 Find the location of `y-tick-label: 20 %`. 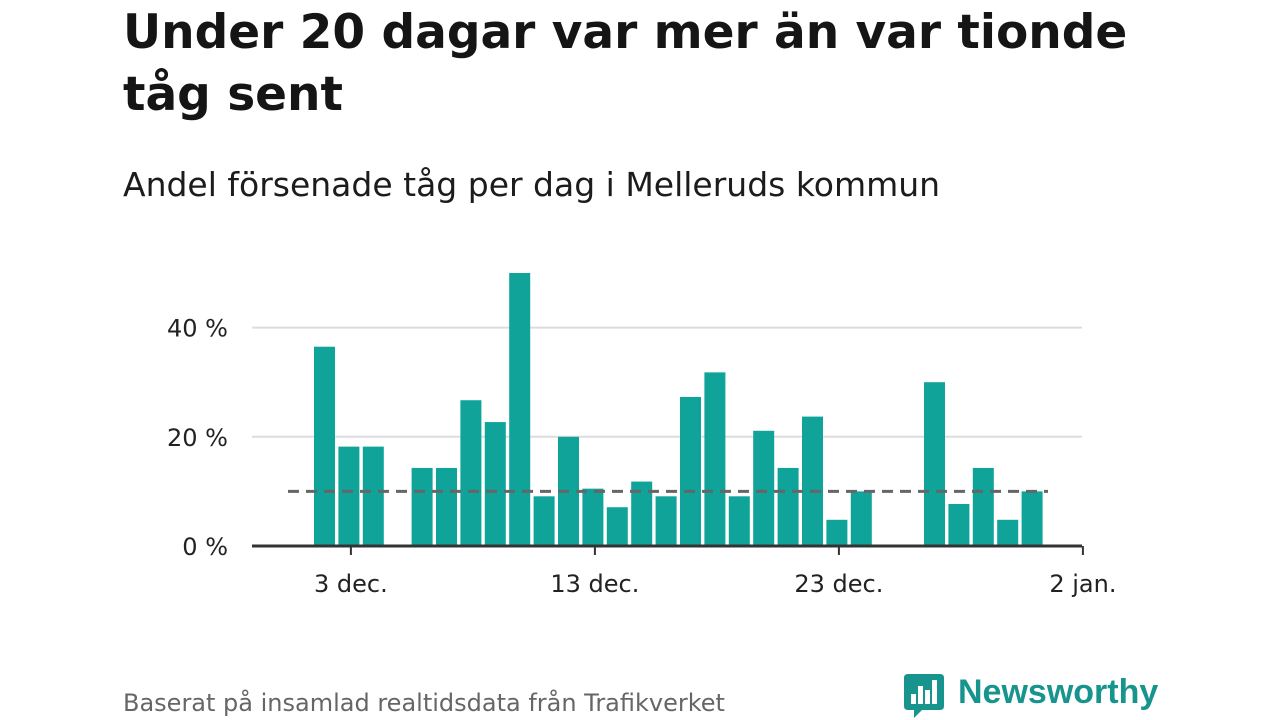

y-tick-label: 20 % is located at coordinates (197, 438).